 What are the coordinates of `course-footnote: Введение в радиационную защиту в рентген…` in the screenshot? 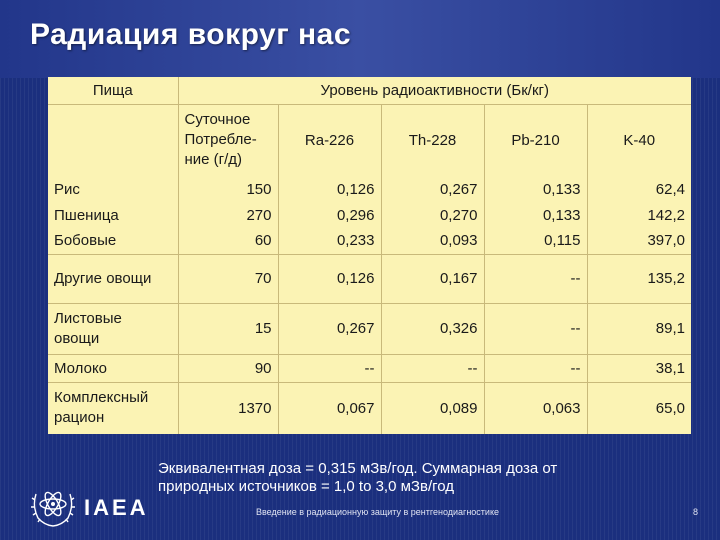 It's located at (377, 512).